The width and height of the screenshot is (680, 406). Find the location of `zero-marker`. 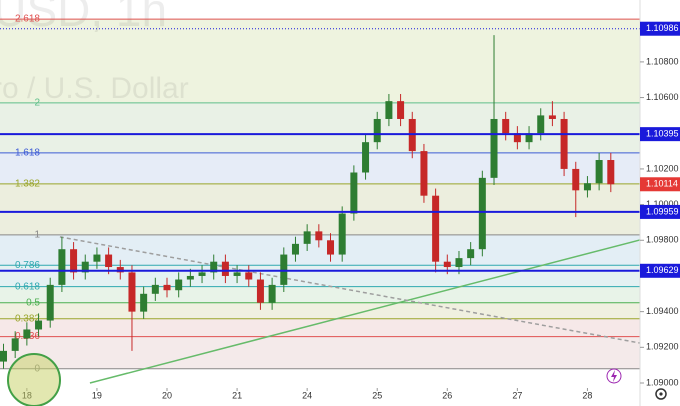

zero-marker is located at coordinates (34, 379).